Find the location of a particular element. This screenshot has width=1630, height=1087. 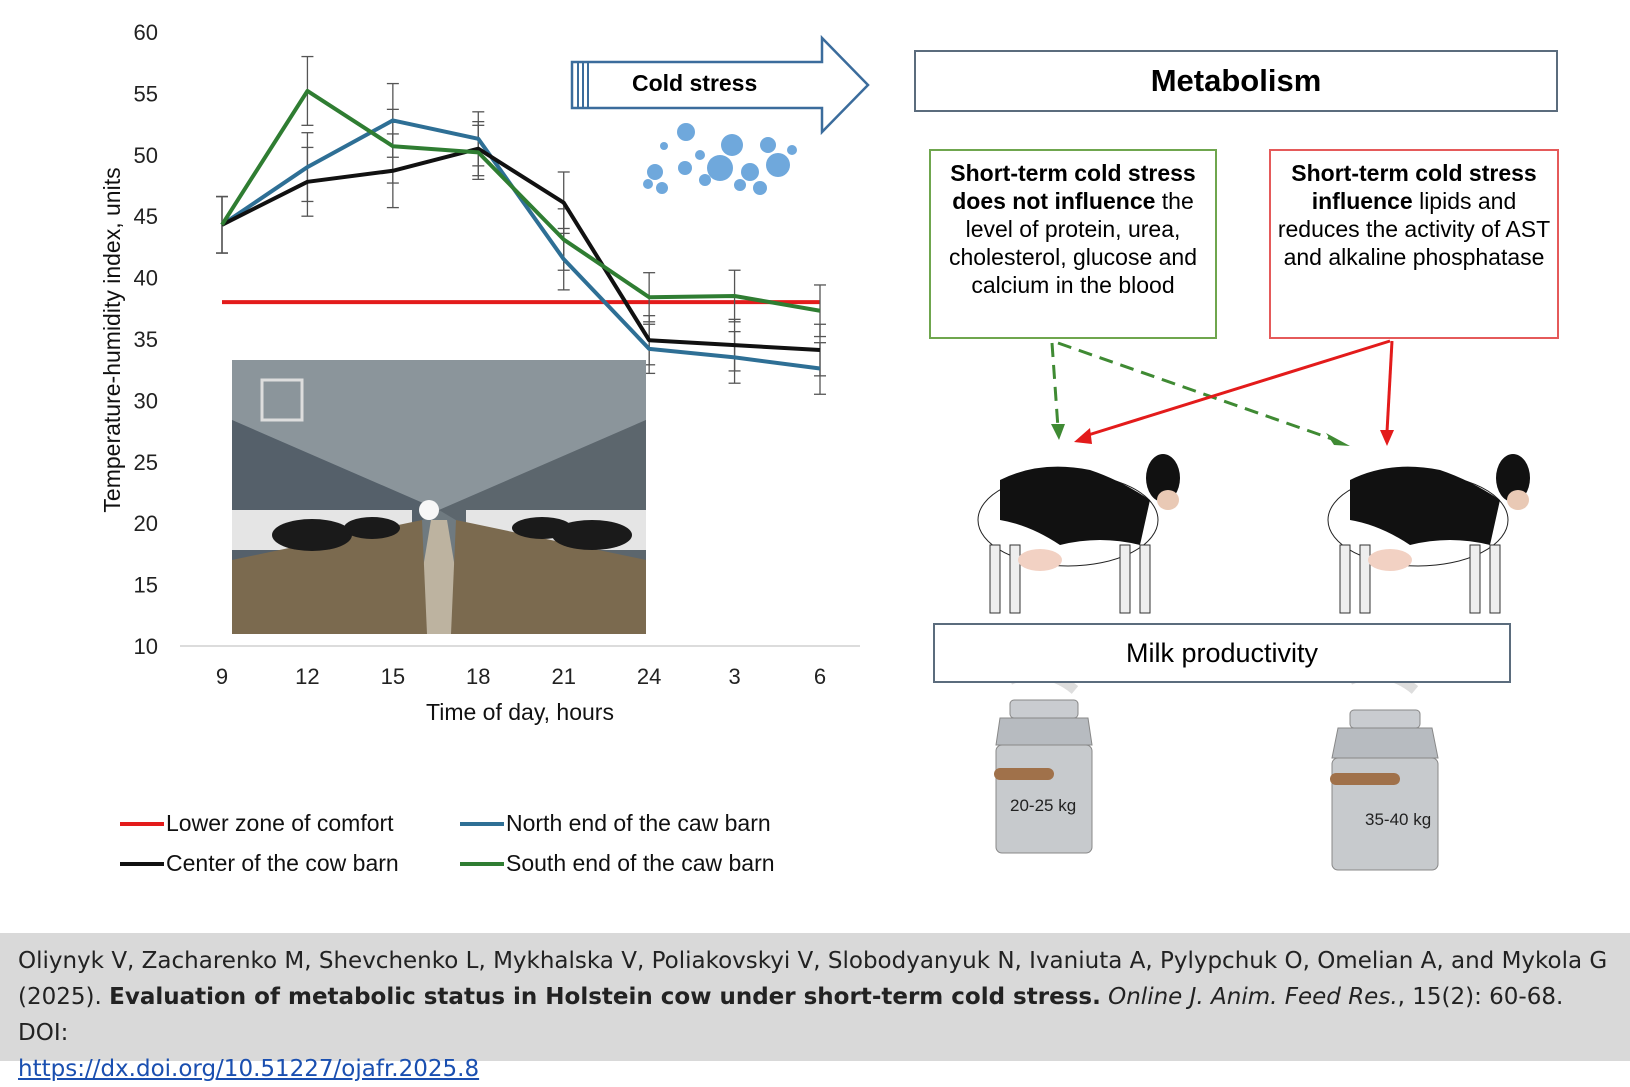

series-line-north is located at coordinates (520, 244).